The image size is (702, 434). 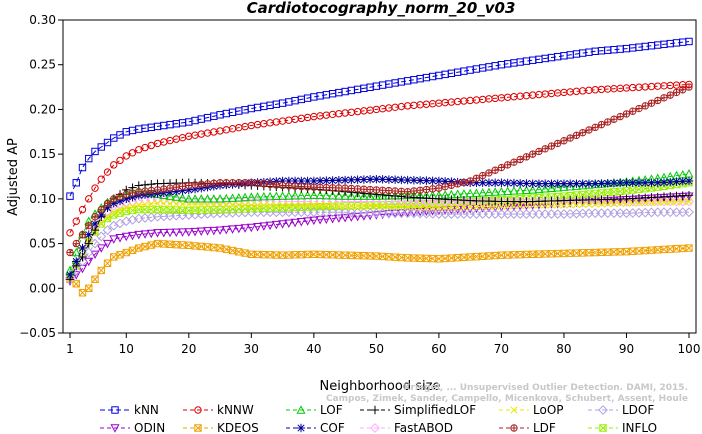 What do you see at coordinates (42, 244) in the screenshot?
I see `y-tick-label: 0.05` at bounding box center [42, 244].